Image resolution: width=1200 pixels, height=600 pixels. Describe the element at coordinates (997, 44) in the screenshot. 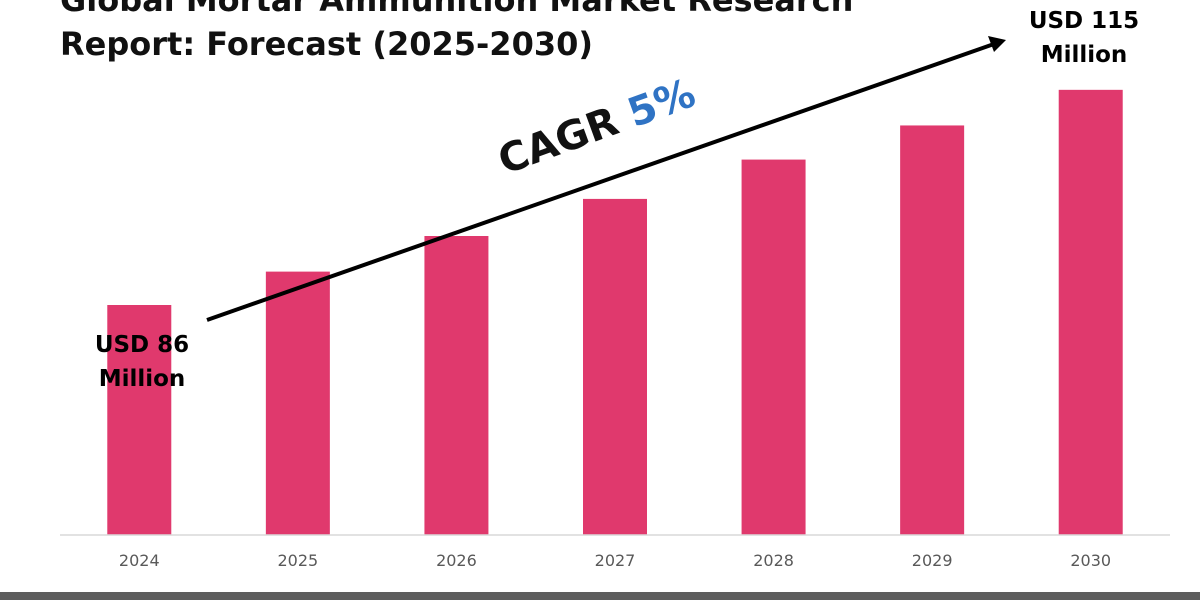

I see `trend-arrow-head` at that location.